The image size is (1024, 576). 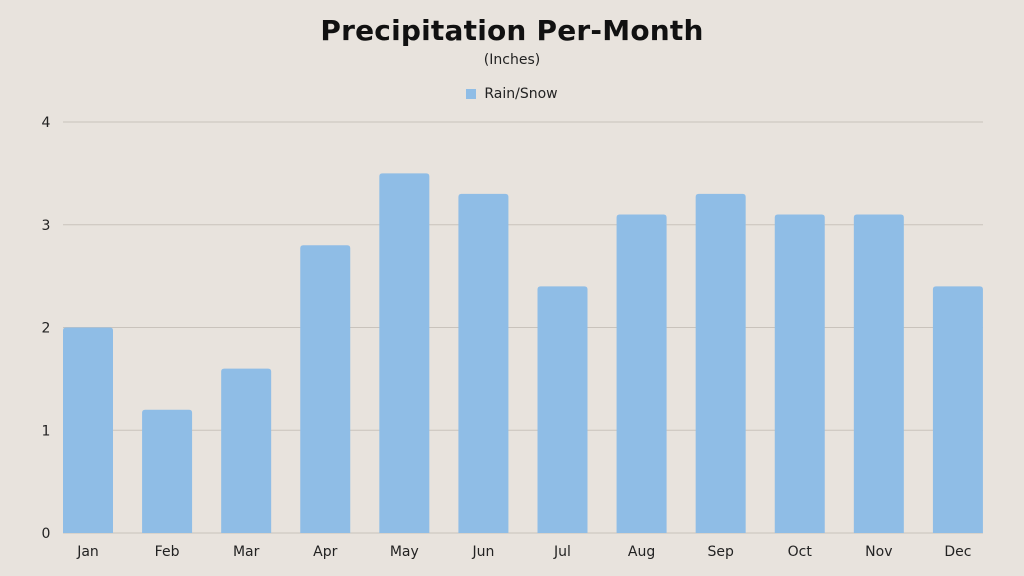 I want to click on bar-aug, so click(x=641, y=373).